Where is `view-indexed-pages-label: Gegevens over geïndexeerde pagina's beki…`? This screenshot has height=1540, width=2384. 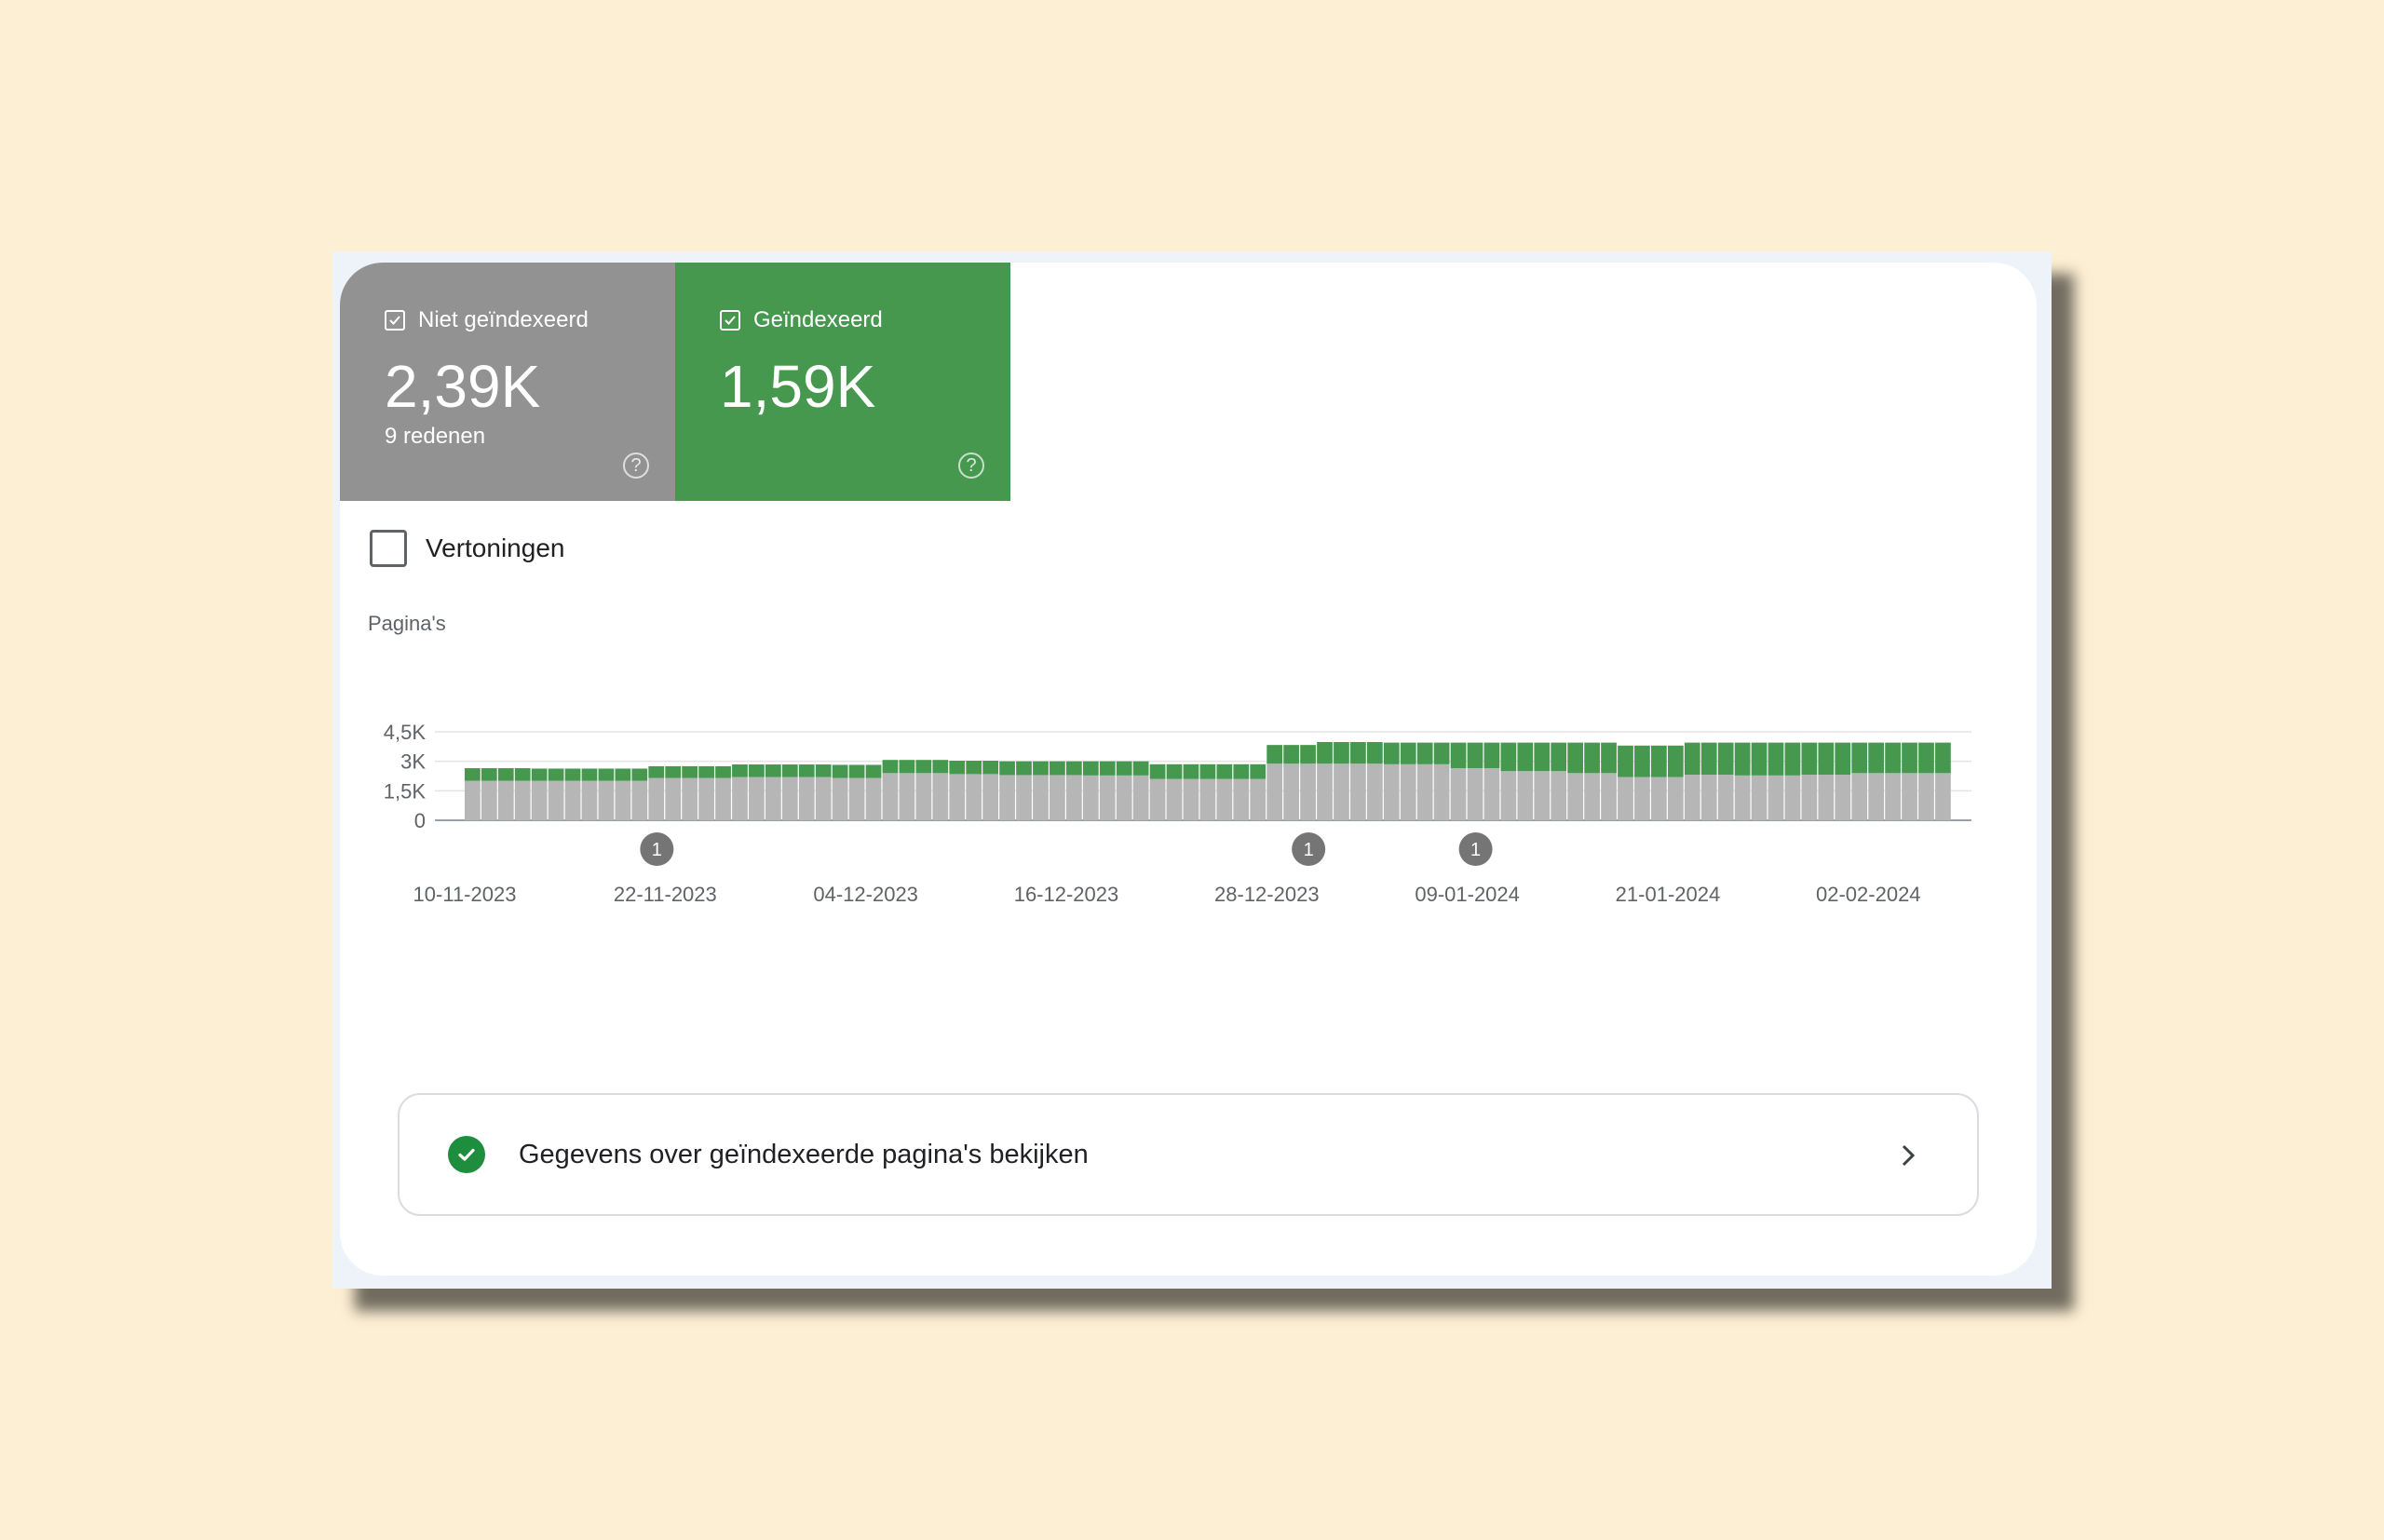
view-indexed-pages-label: Gegevens over geïndexeerde pagina's beki… is located at coordinates (804, 1154).